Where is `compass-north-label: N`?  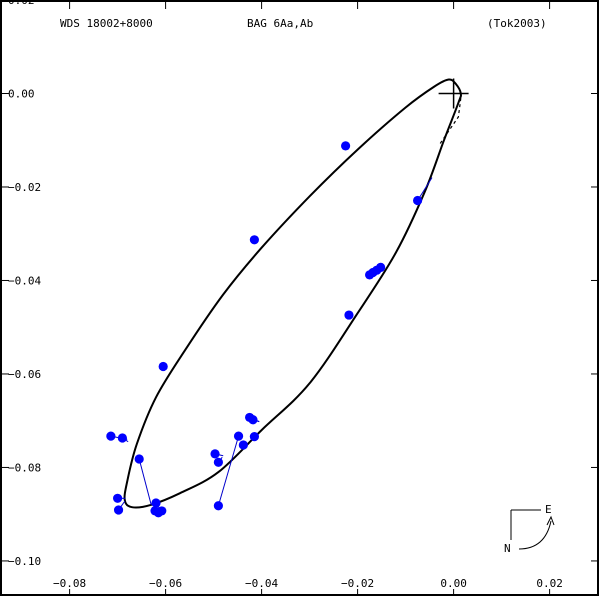
compass-north-label: N is located at coordinates (507, 548).